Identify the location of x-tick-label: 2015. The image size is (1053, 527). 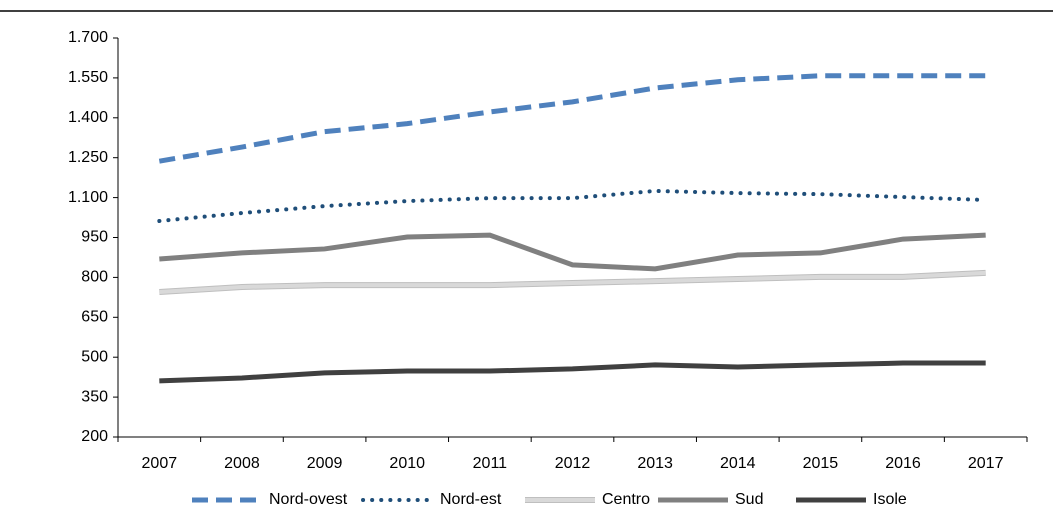
(821, 463).